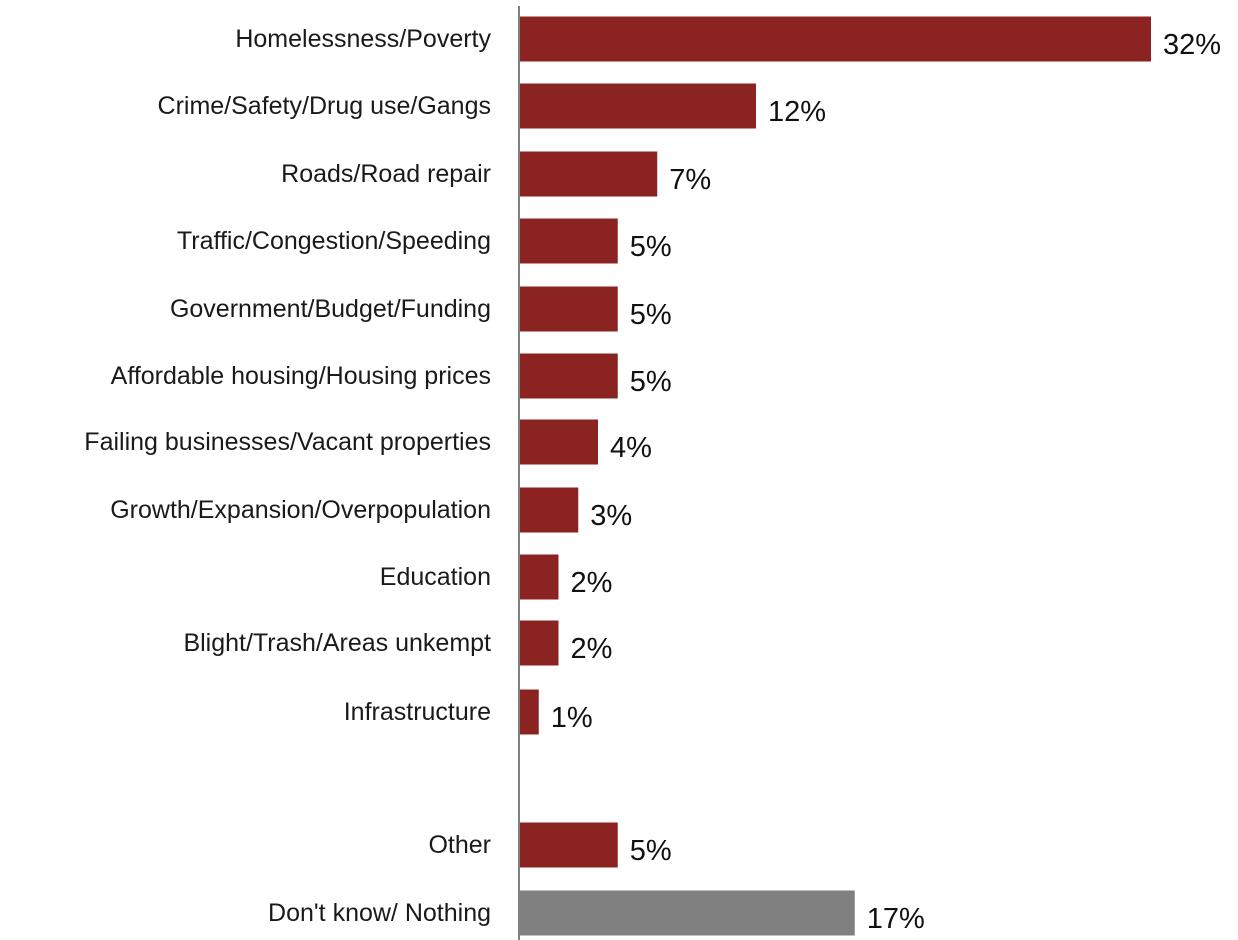 This screenshot has height=940, width=1238. Describe the element at coordinates (300, 510) in the screenshot. I see `category-label-growth-expansion-overpopulation: Growth/Expansion/Overpopulation` at that location.